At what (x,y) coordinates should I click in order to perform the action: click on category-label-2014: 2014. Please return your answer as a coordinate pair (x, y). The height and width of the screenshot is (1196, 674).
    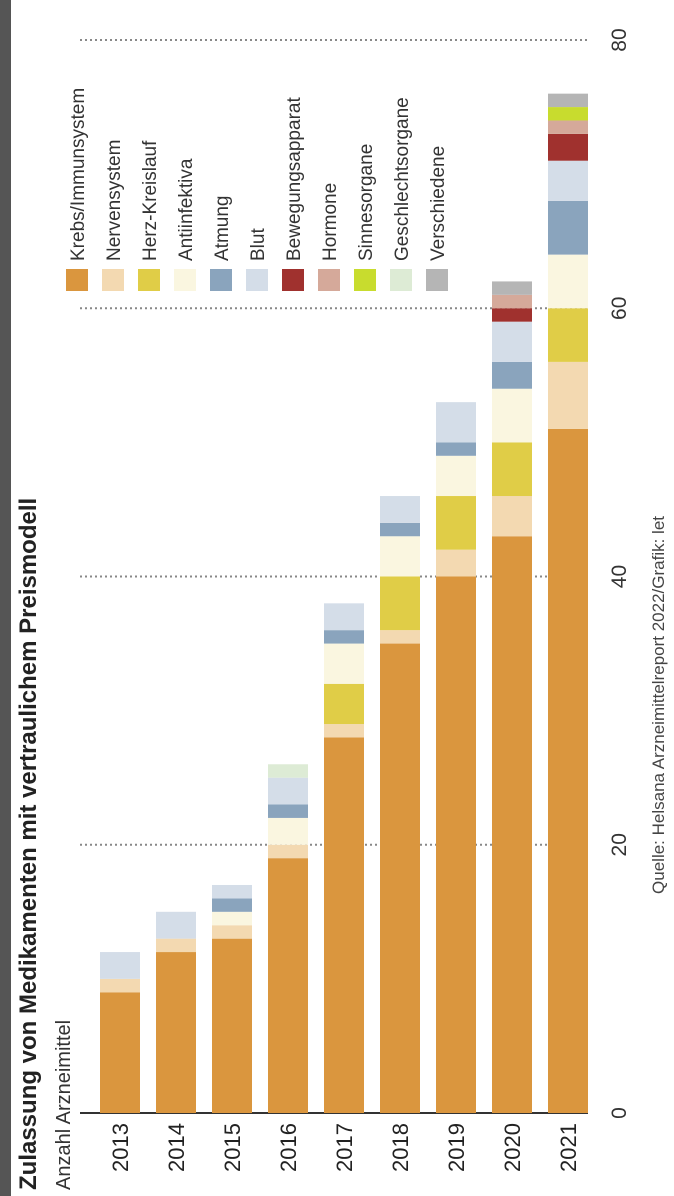
    Looking at the image, I should click on (176, 1147).